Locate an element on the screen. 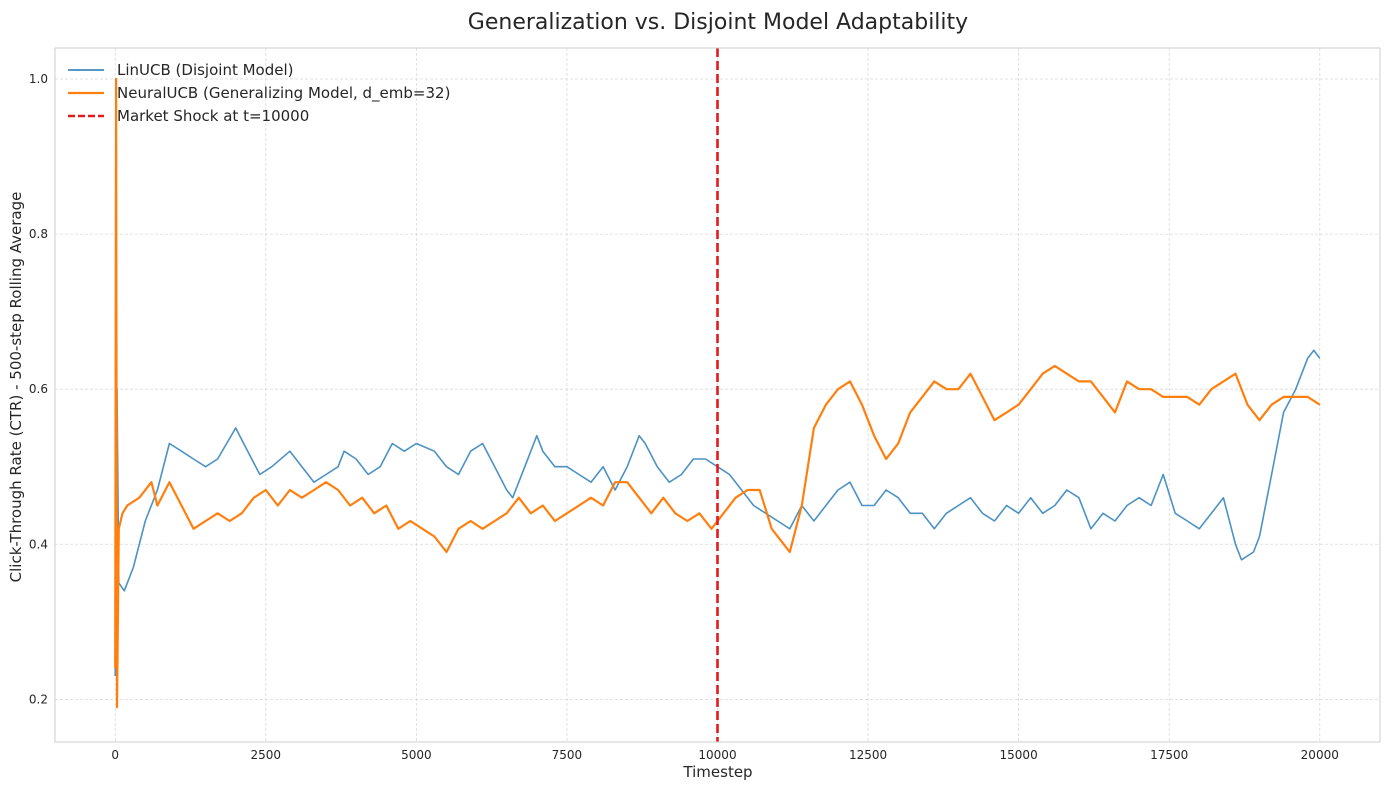 This screenshot has height=790, width=1390. x-tick-label: 5000 is located at coordinates (416, 755).